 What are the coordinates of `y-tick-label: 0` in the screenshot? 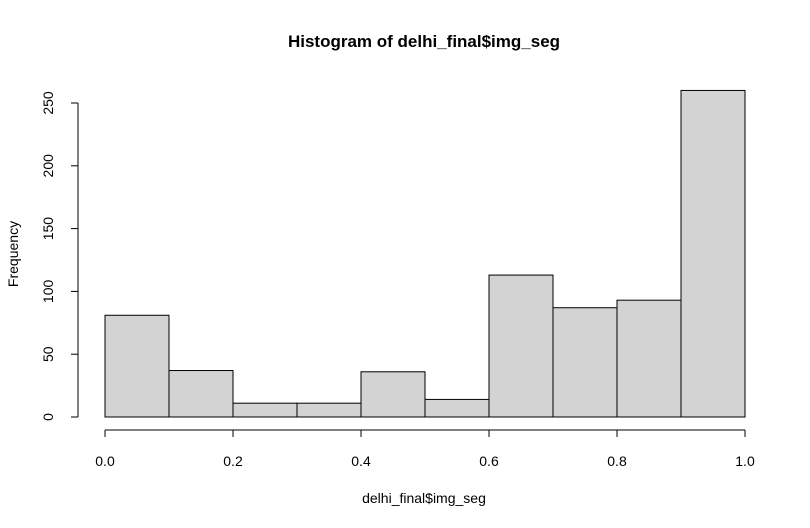 It's located at (48, 417).